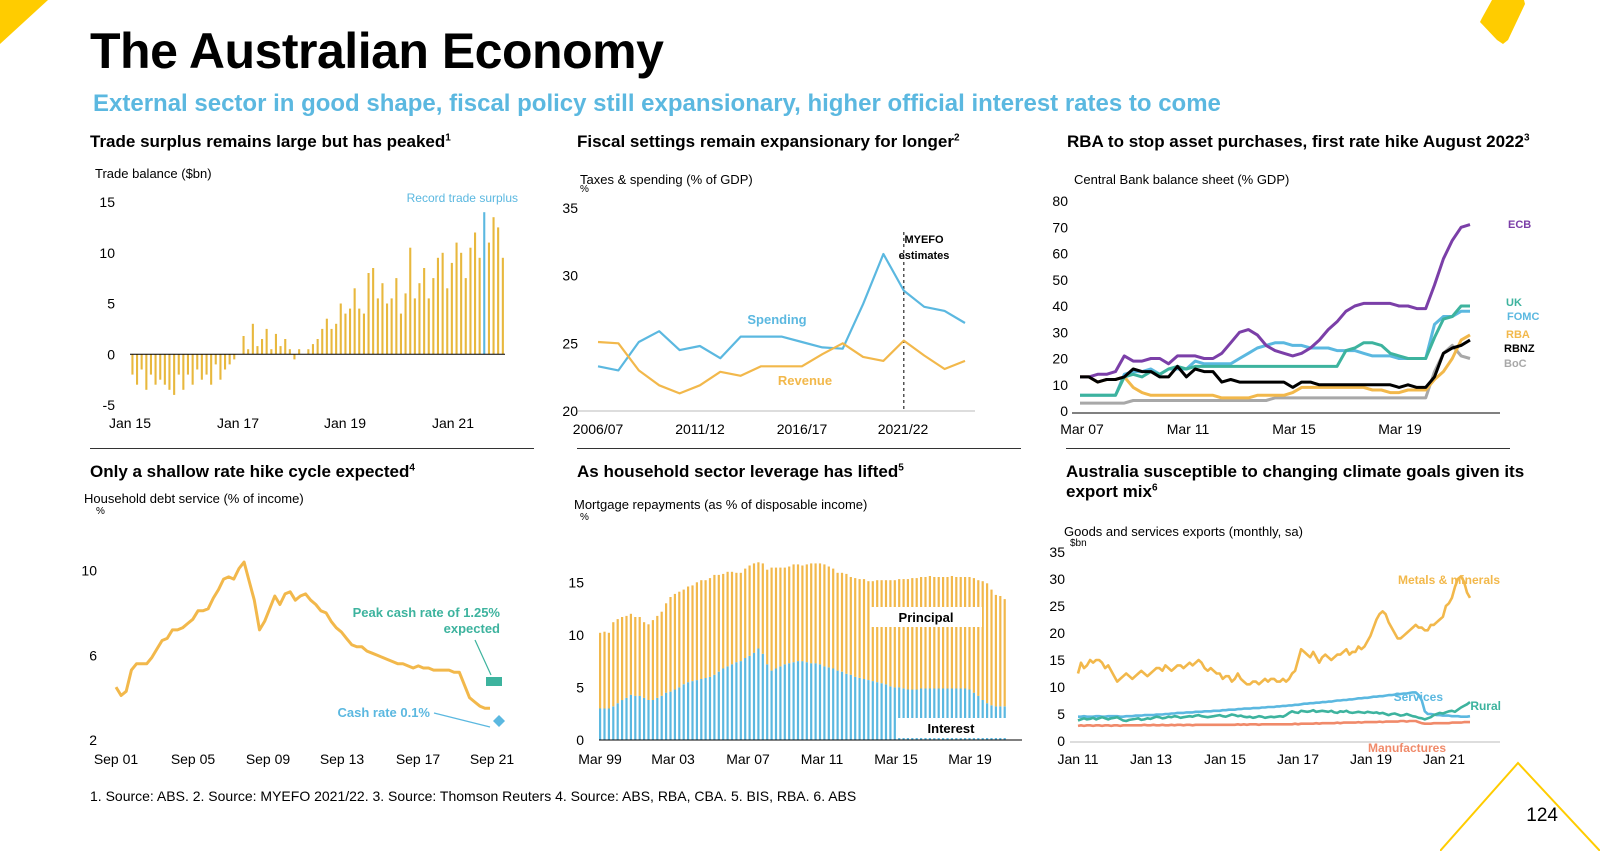  Describe the element at coordinates (1515, 364) in the screenshot. I see `cb-label-boc: BoC` at that location.